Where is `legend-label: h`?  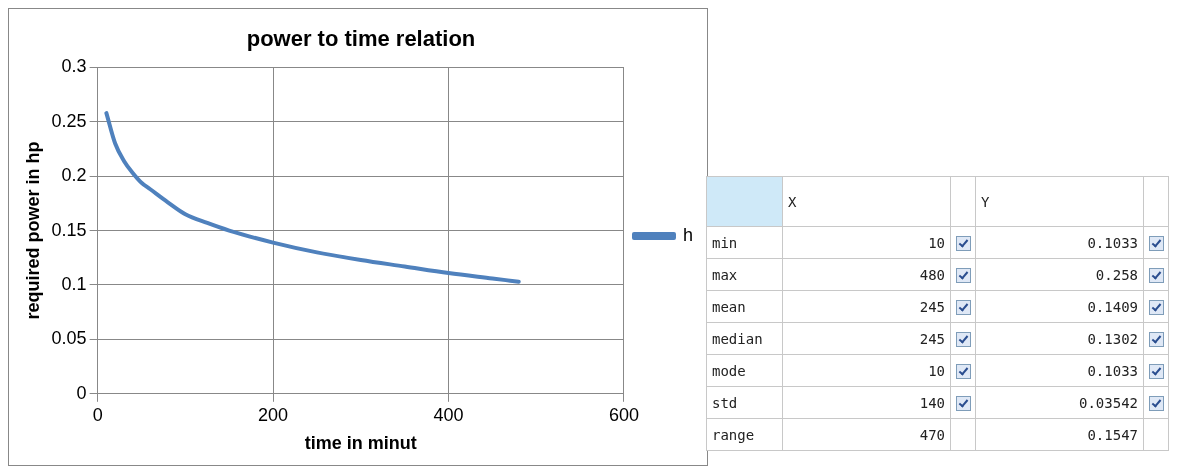
legend-label: h is located at coordinates (687, 234).